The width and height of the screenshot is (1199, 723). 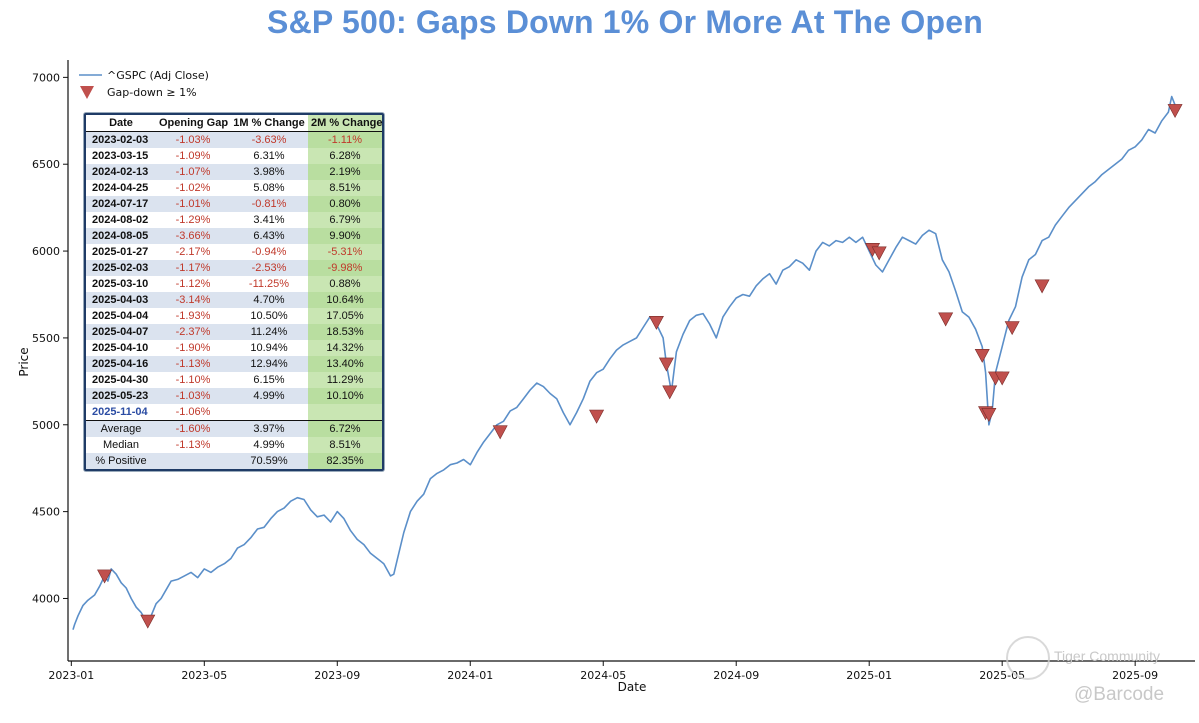 I want to click on y-tick-label: 6500, so click(x=46, y=164).